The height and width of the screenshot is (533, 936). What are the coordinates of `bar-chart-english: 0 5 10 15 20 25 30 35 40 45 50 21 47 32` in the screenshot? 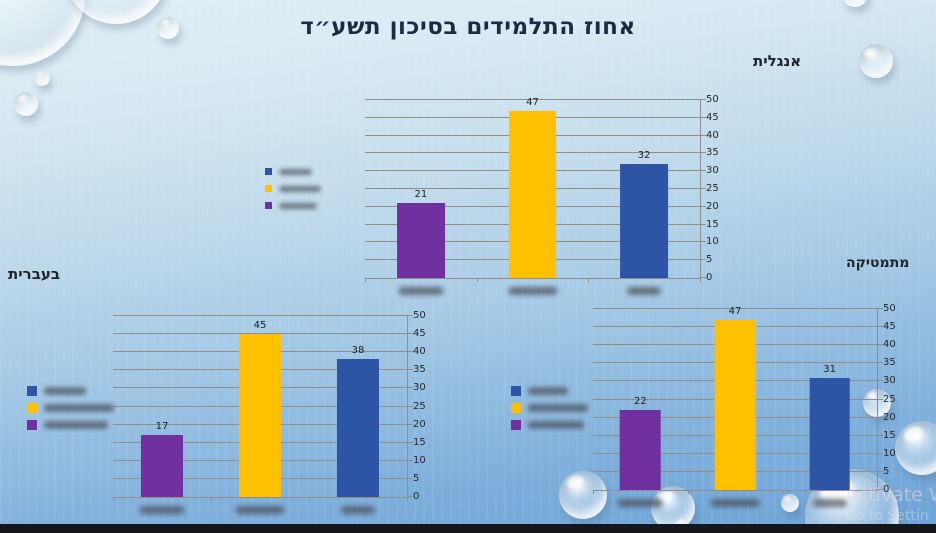 It's located at (542, 195).